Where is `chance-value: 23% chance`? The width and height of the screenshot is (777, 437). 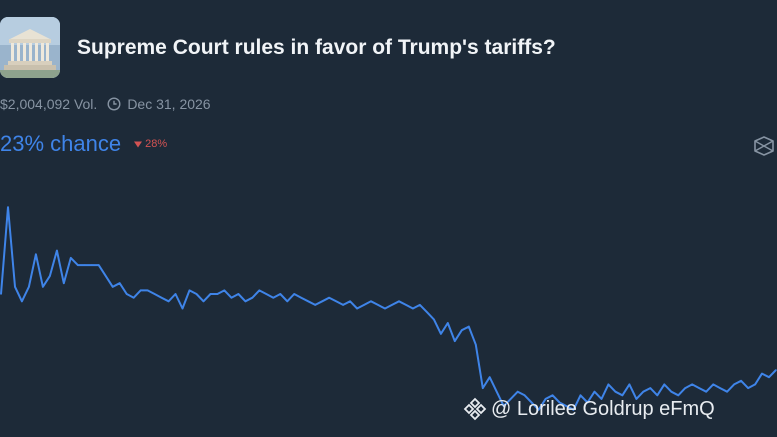 chance-value: 23% chance is located at coordinates (61, 143).